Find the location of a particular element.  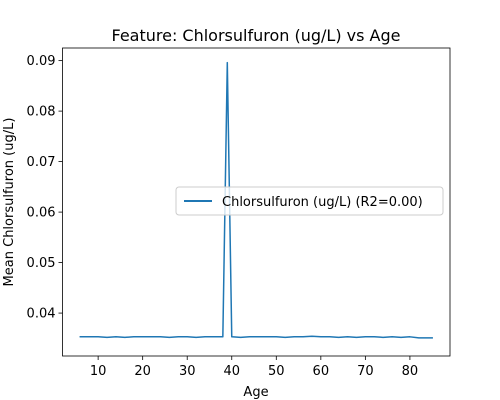

y-tick-label: 0.05 is located at coordinates (41, 263).